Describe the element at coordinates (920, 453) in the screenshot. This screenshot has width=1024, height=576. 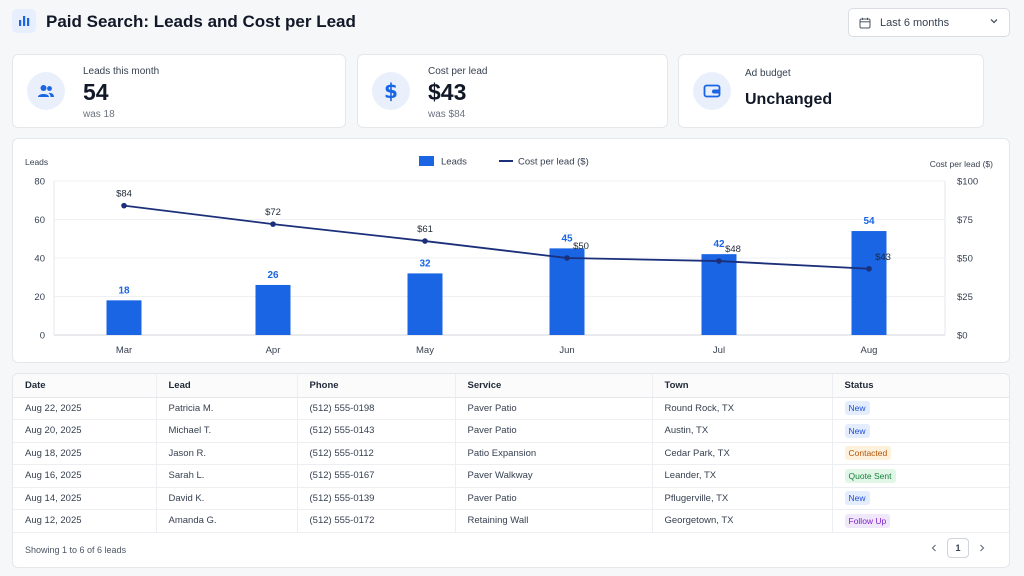
I see `table-cell: Contacted` at that location.